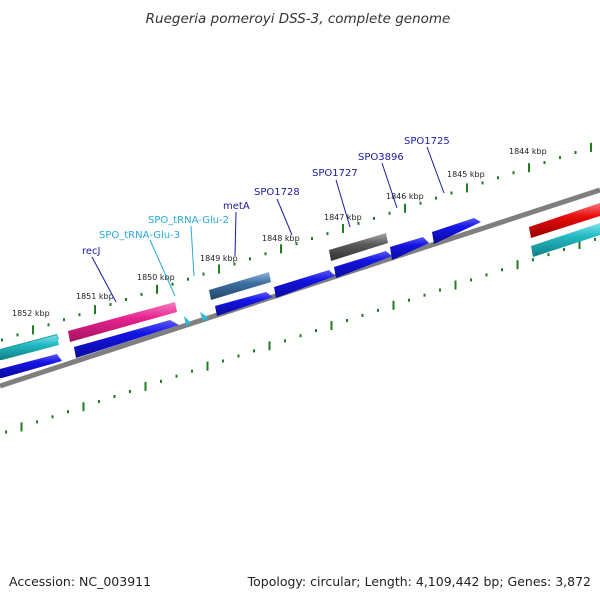 Image resolution: width=600 pixels, height=600 pixels. I want to click on gene-label-trna-glu-2: SPO_tRNA-Glu-2, so click(188, 220).